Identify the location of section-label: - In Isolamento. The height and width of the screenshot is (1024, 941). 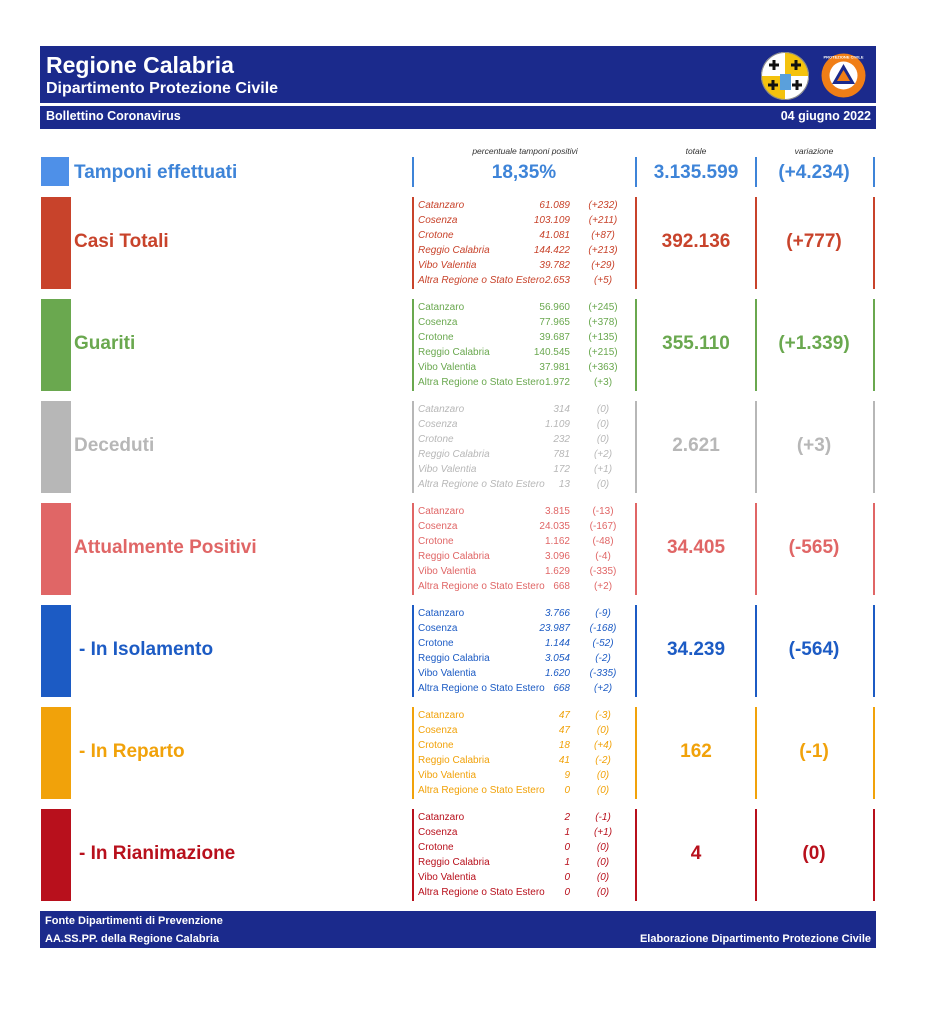
(146, 649).